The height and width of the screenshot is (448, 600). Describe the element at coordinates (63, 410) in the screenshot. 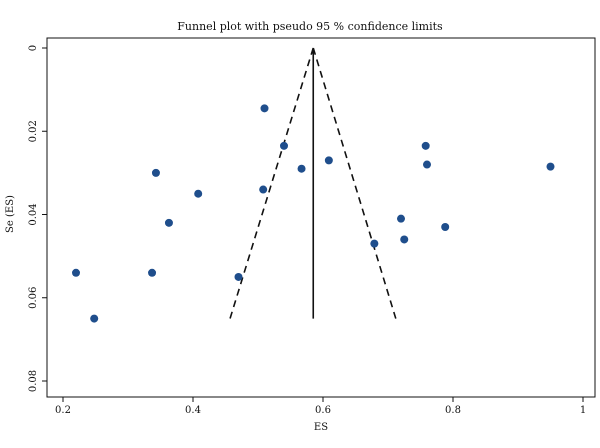

I see `x-tick-label: 0.2` at that location.